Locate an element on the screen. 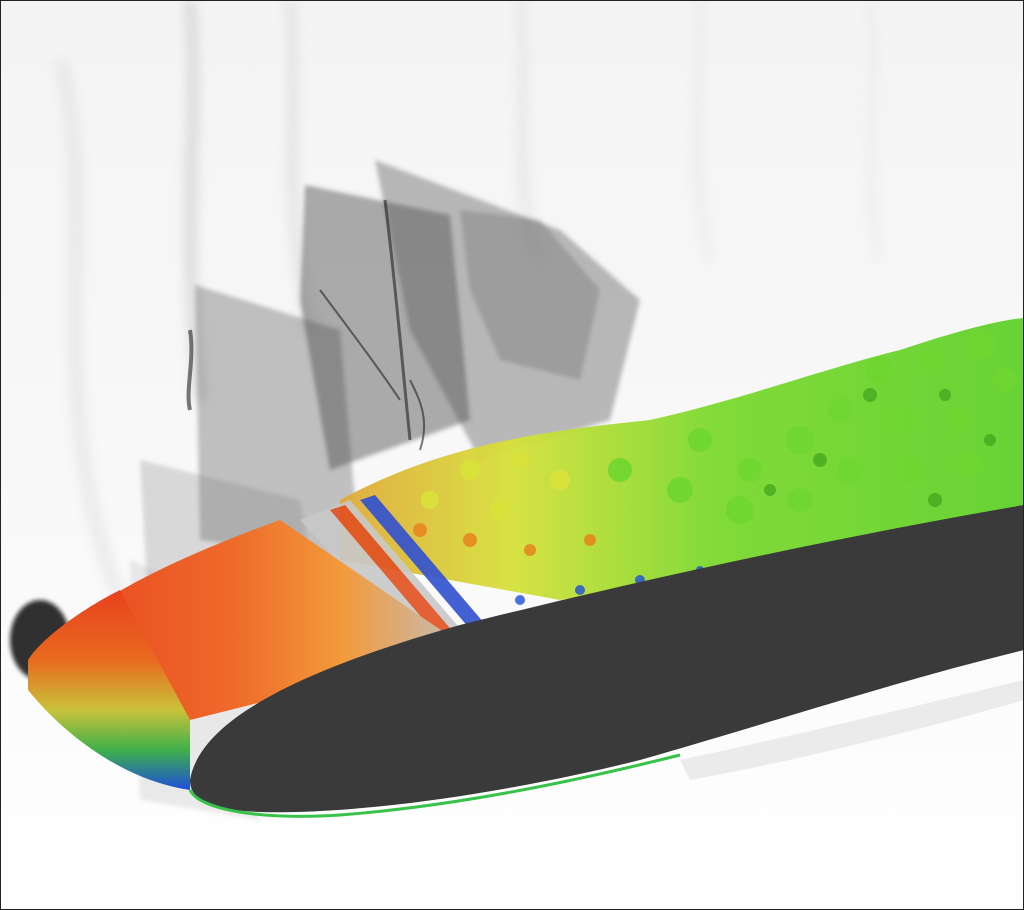  transition-stripes is located at coordinates (395, 572).